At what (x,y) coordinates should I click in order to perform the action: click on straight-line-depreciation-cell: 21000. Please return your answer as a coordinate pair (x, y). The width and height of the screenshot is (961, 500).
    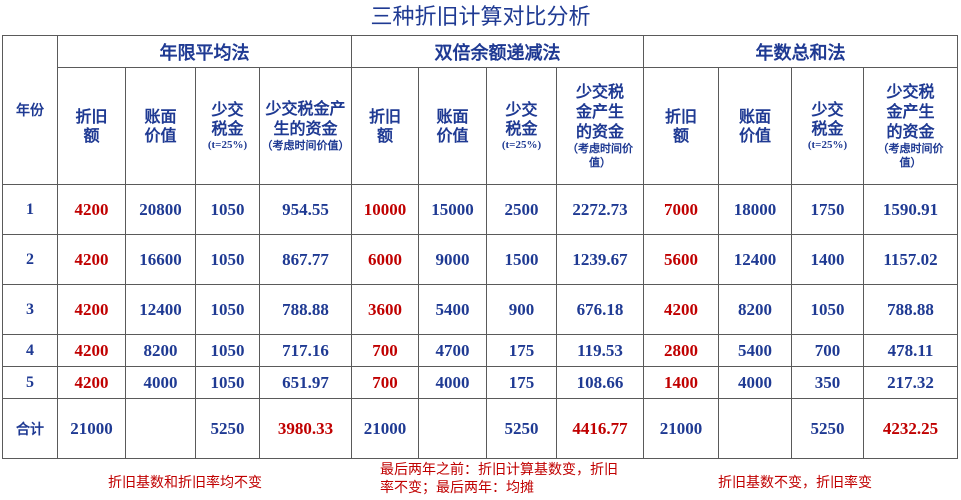
    Looking at the image, I should click on (91, 428).